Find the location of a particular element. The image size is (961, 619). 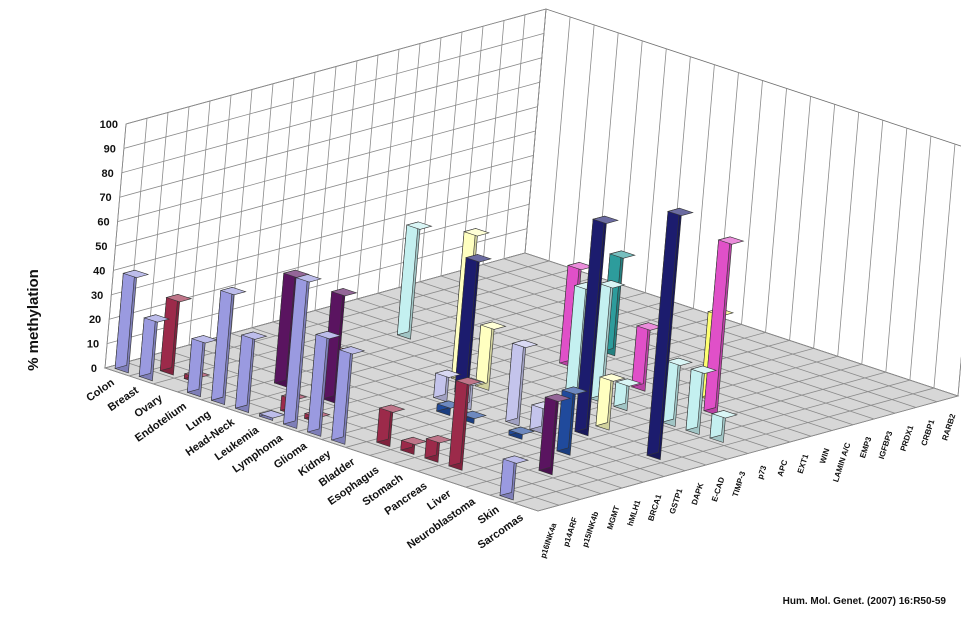

gene-label: E-CAD is located at coordinates (718, 489).